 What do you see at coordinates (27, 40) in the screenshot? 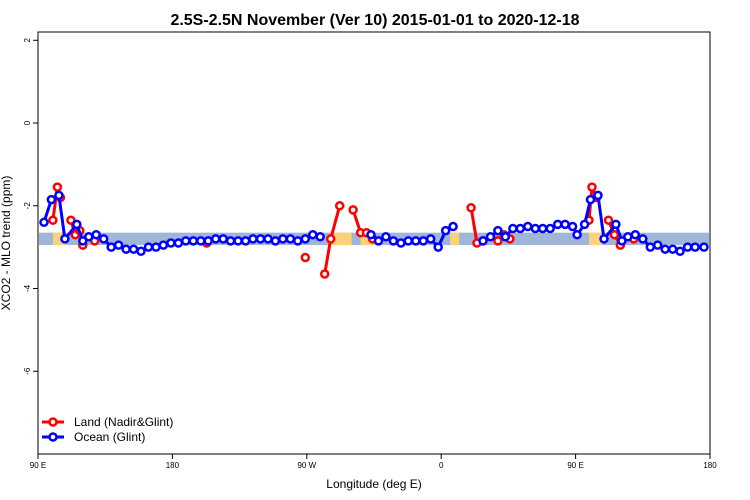
I see `y-tick-label: 2` at bounding box center [27, 40].